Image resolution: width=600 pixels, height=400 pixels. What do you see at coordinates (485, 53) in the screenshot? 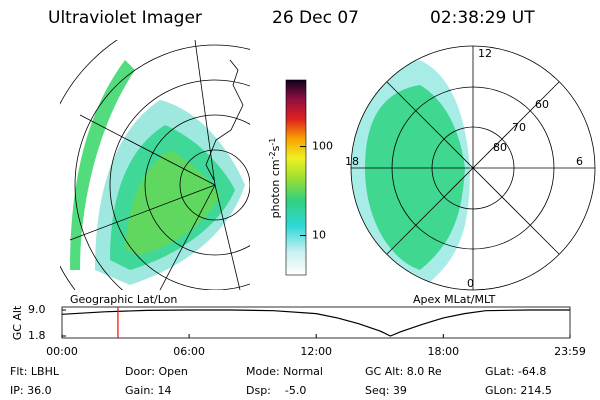
I see `mlt-label: 12` at bounding box center [485, 53].